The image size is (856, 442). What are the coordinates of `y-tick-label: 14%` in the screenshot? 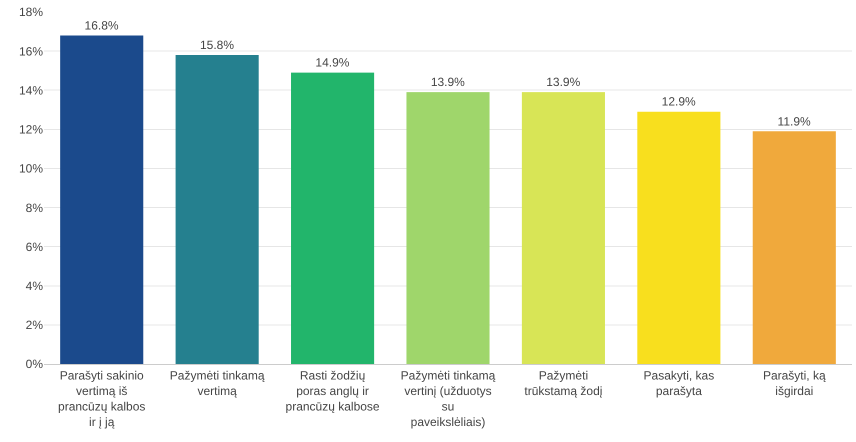 It's located at (31, 90).